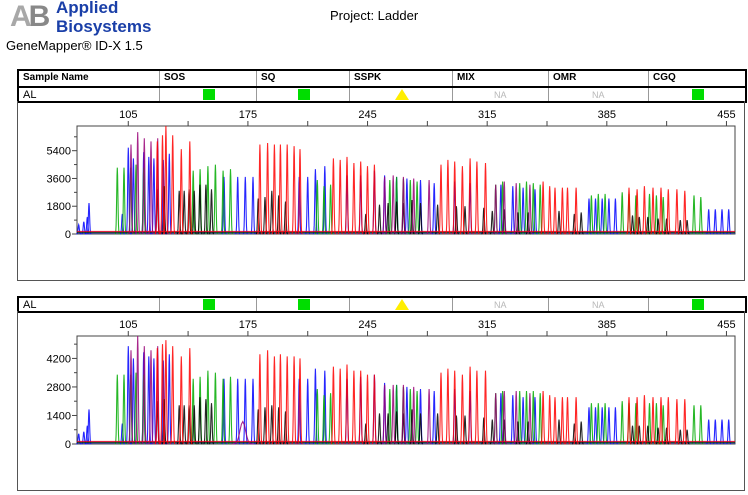 This screenshot has width=748, height=495. What do you see at coordinates (726, 115) in the screenshot?
I see `x-tick-label: 455` at bounding box center [726, 115].